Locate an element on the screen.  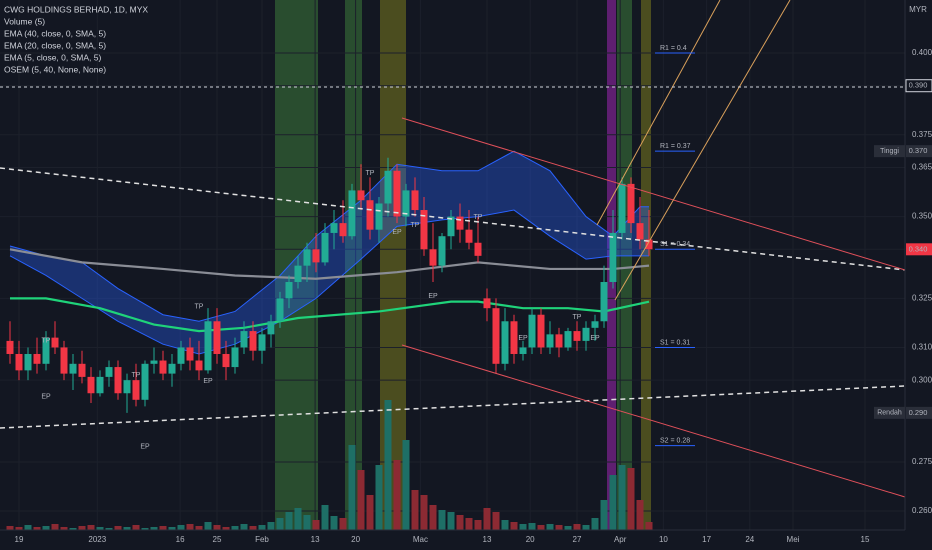
y-tick-label: 0.300 is located at coordinates (922, 379).